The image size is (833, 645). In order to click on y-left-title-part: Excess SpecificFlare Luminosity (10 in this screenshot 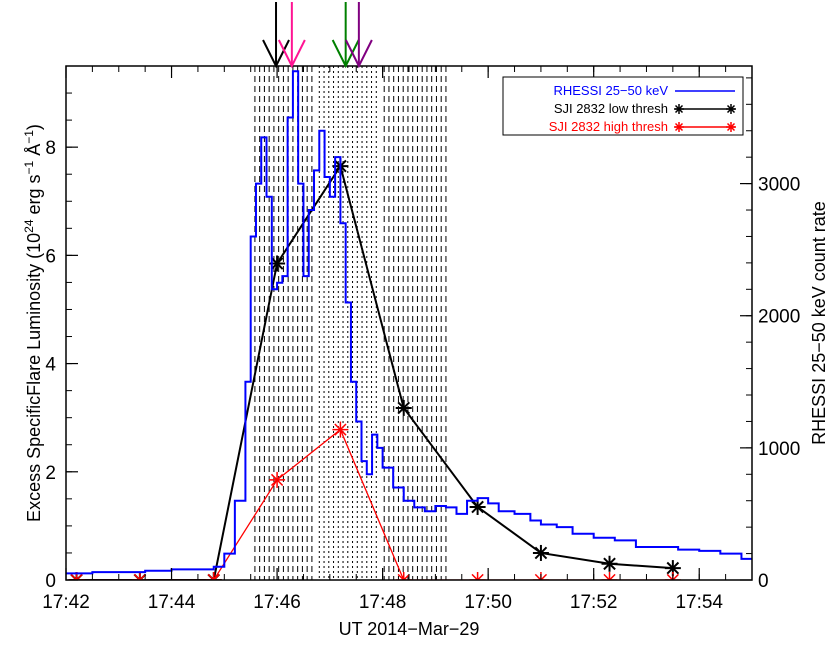, I will do `click(34, 377)`.